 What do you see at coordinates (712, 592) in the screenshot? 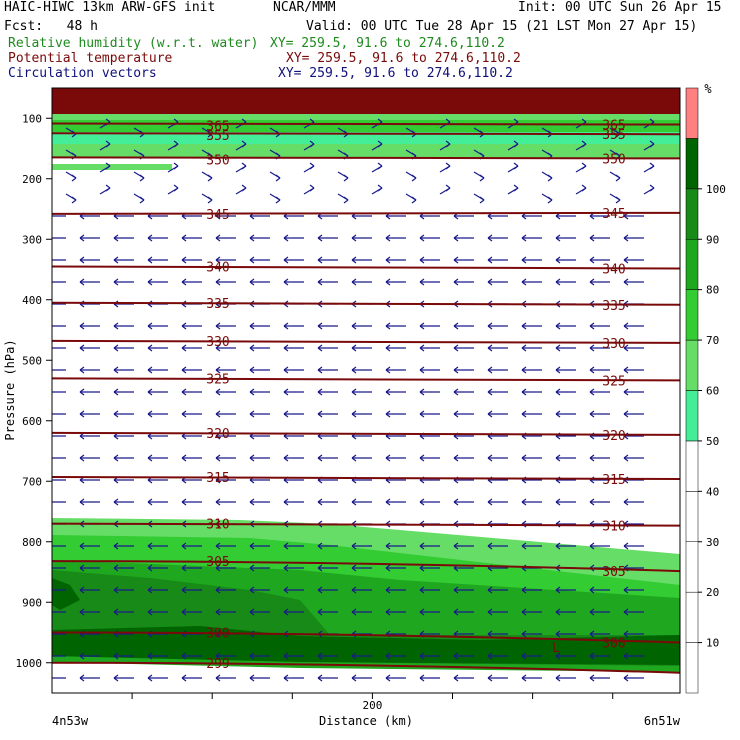
I see `colorbar-tick-label: 20` at bounding box center [712, 592].